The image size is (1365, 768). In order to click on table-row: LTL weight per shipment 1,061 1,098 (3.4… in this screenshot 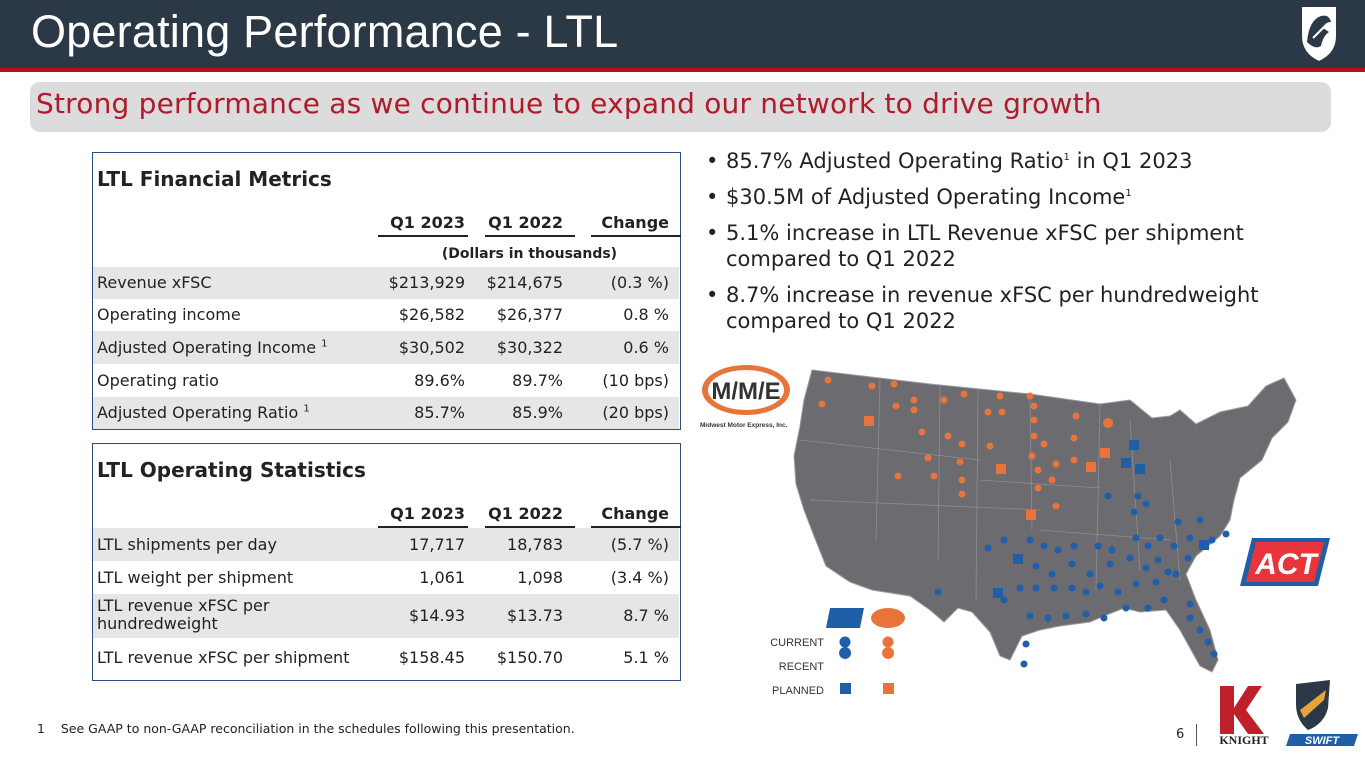, I will do `click(386, 577)`.